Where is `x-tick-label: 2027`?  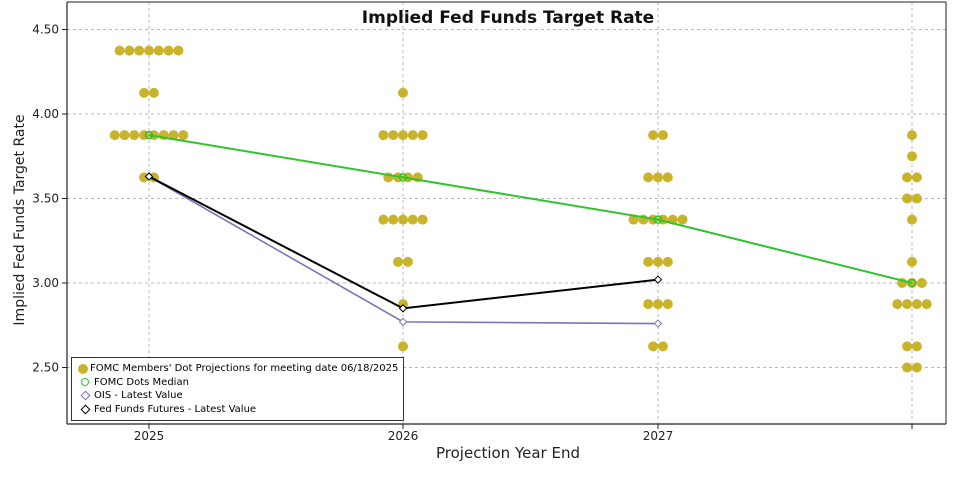
x-tick-label: 2027 is located at coordinates (658, 436).